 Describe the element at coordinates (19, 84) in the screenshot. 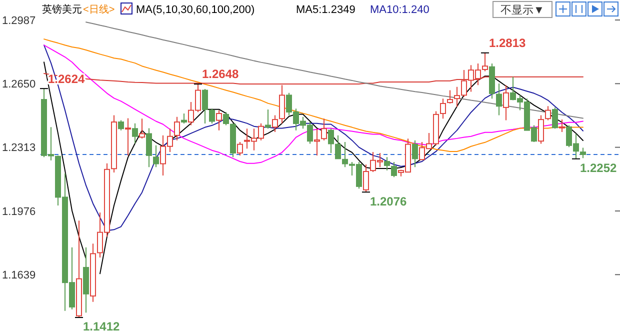

I see `y-tick-label: 1.2650` at that location.